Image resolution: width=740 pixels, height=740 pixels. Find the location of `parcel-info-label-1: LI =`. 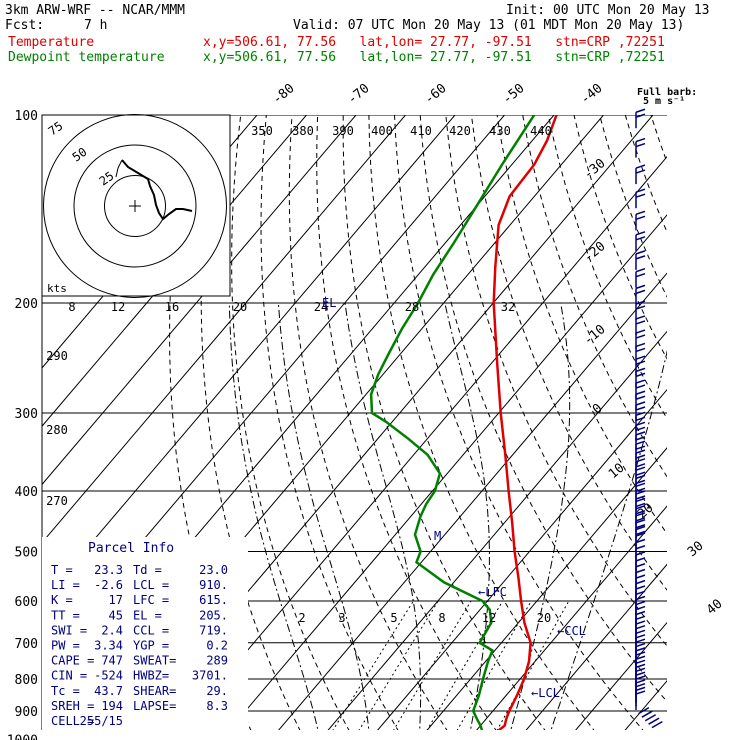

parcel-info-label-1: LI = is located at coordinates (65, 585).